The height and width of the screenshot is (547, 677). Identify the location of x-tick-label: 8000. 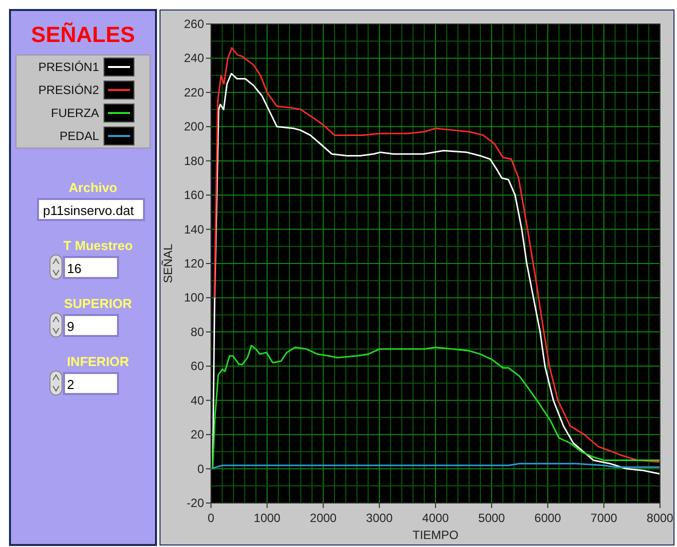
(660, 518).